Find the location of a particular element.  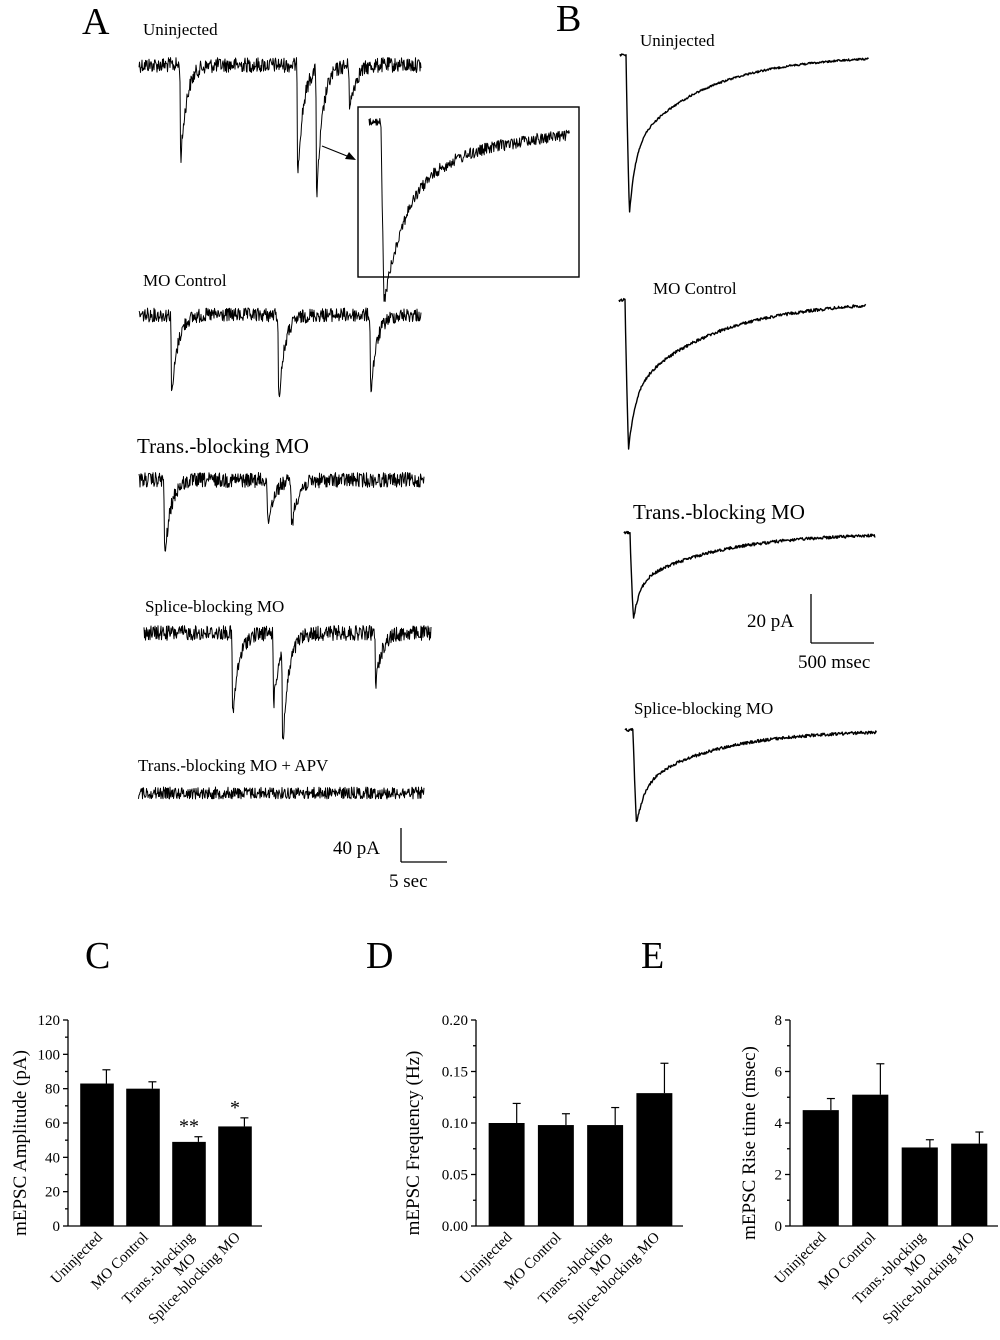

y-tick-label: 0.05 is located at coordinates (455, 1176).